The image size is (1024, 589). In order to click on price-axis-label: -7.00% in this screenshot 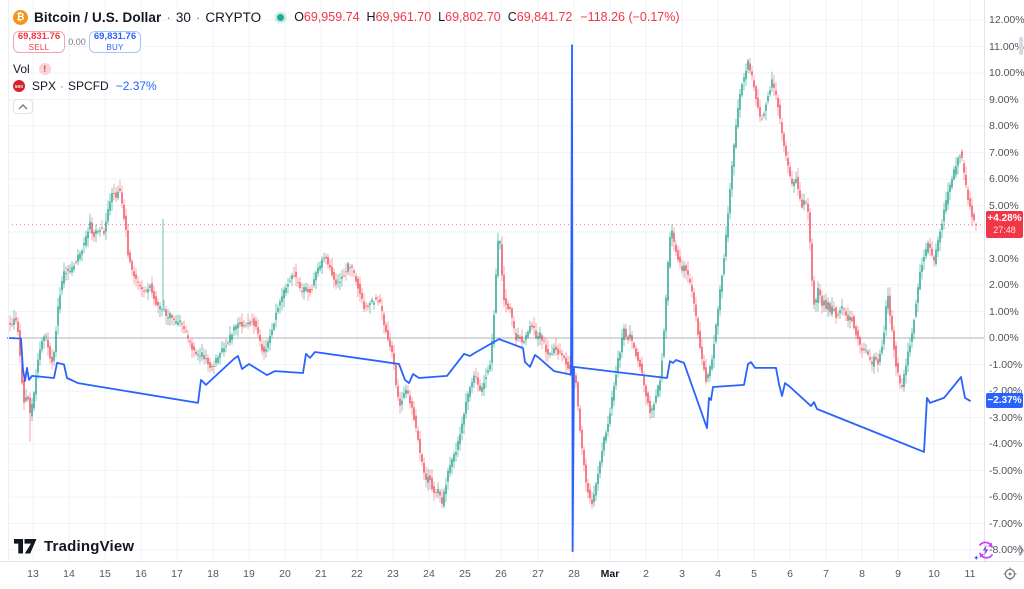, I will do `click(1006, 523)`.